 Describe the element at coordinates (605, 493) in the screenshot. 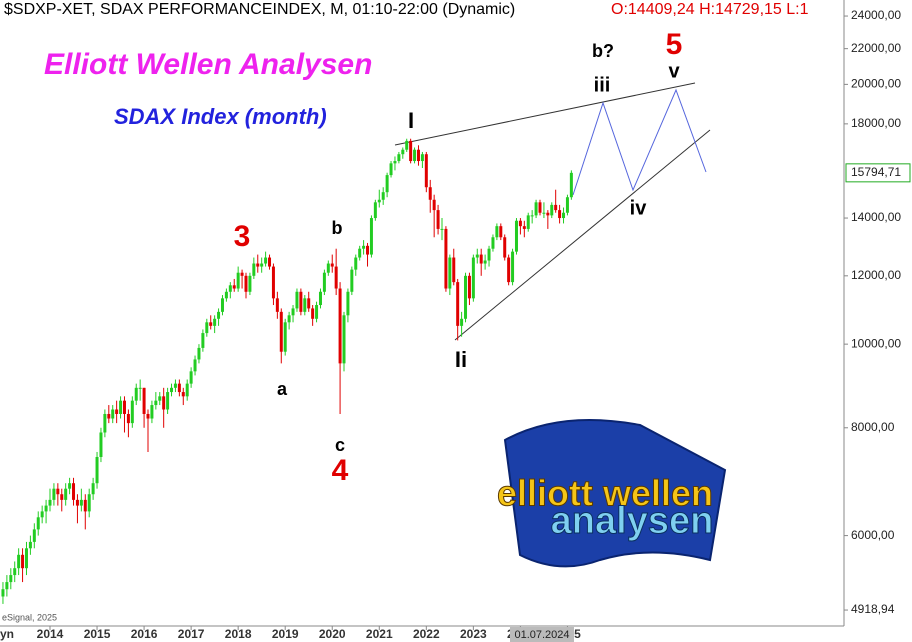

I see `logo-text: elliott wellen` at that location.